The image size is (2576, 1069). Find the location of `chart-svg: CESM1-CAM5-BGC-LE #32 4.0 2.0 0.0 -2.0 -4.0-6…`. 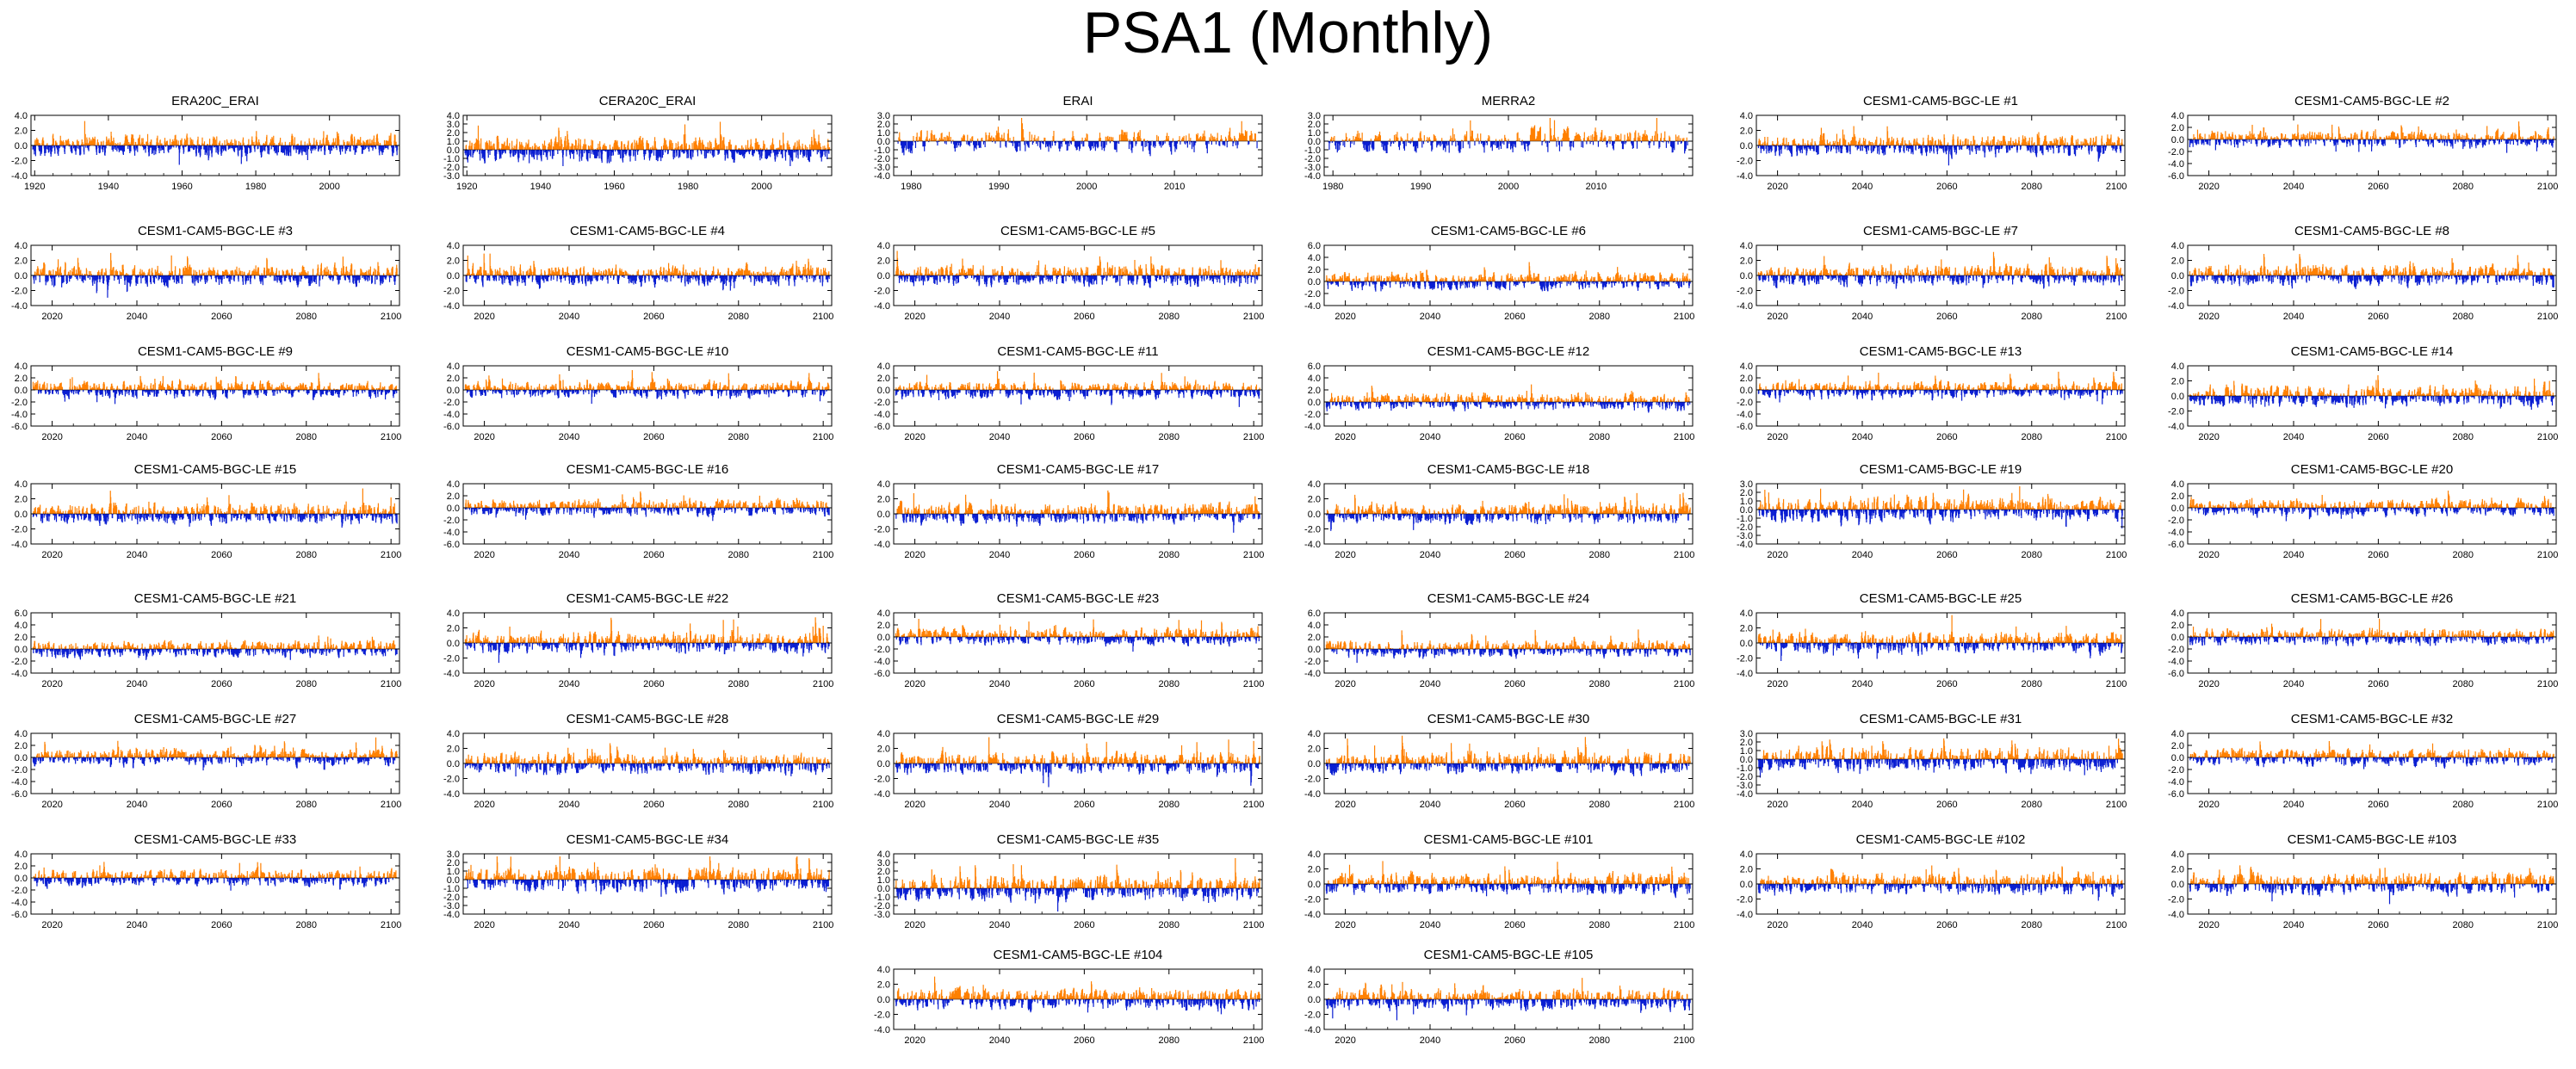

chart-svg: CESM1-CAM5-BGC-LE #32 4.0 2.0 0.0 -2.0 -4.0-6… is located at coordinates (2363, 761).